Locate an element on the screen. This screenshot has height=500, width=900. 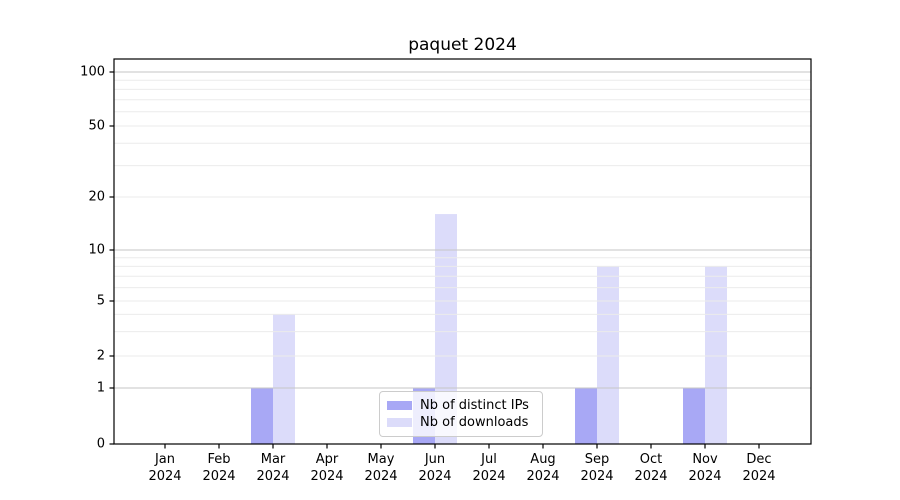
legend-label-downloads: Nb of downloads is located at coordinates (474, 423).